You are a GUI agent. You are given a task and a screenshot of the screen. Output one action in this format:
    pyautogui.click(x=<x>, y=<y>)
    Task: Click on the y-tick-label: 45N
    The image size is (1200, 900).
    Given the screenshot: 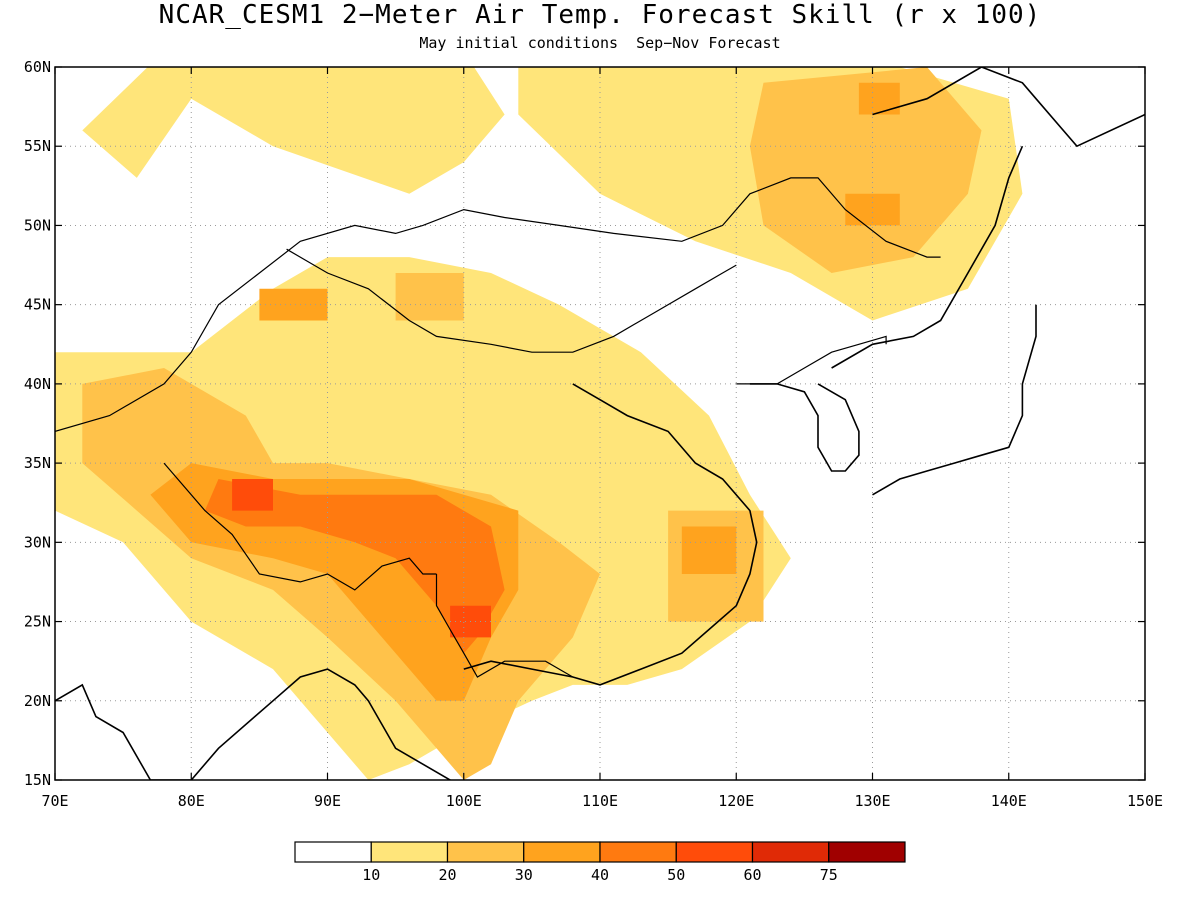 What is the action you would take?
    pyautogui.click(x=37, y=305)
    